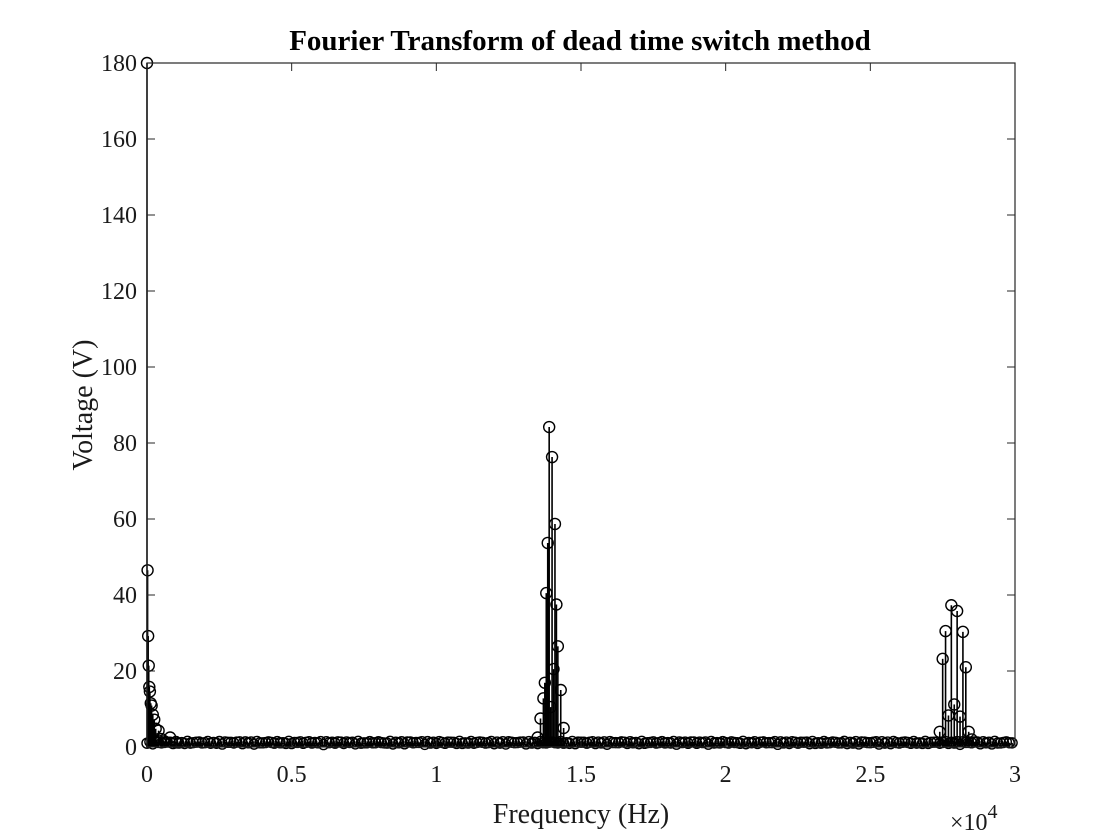  Describe the element at coordinates (131, 748) in the screenshot. I see `y-tick-label: 0` at that location.